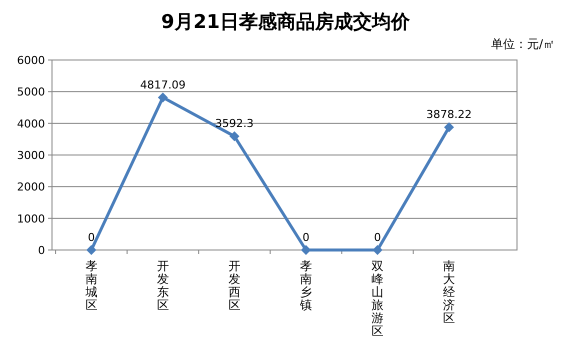  Describe the element at coordinates (163, 85) in the screenshot. I see `data-label: 4817.09` at that location.